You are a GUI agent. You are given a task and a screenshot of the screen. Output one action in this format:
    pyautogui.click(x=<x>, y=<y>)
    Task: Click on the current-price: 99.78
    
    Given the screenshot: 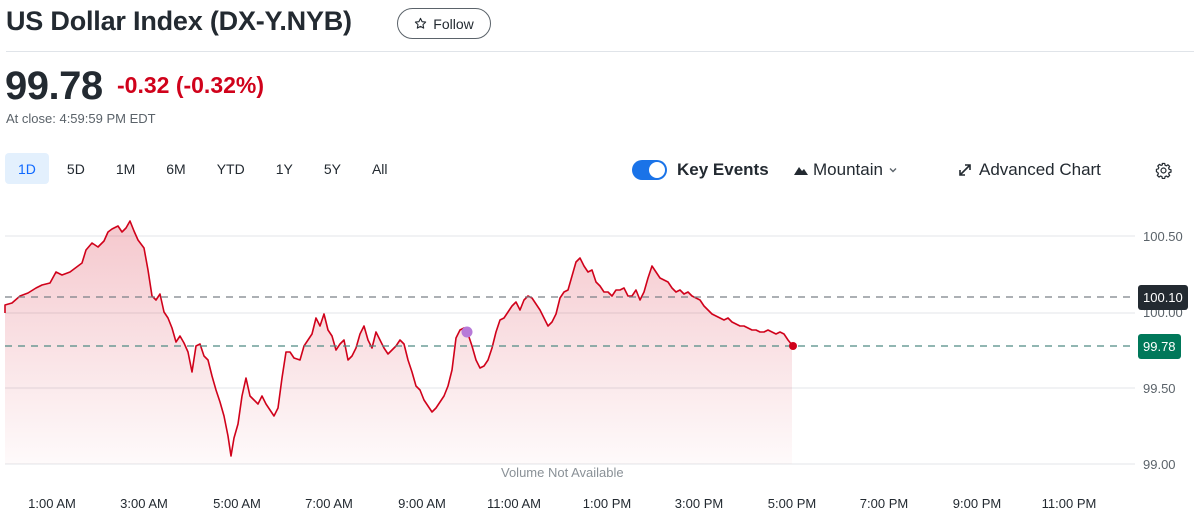 What is the action you would take?
    pyautogui.click(x=54, y=86)
    